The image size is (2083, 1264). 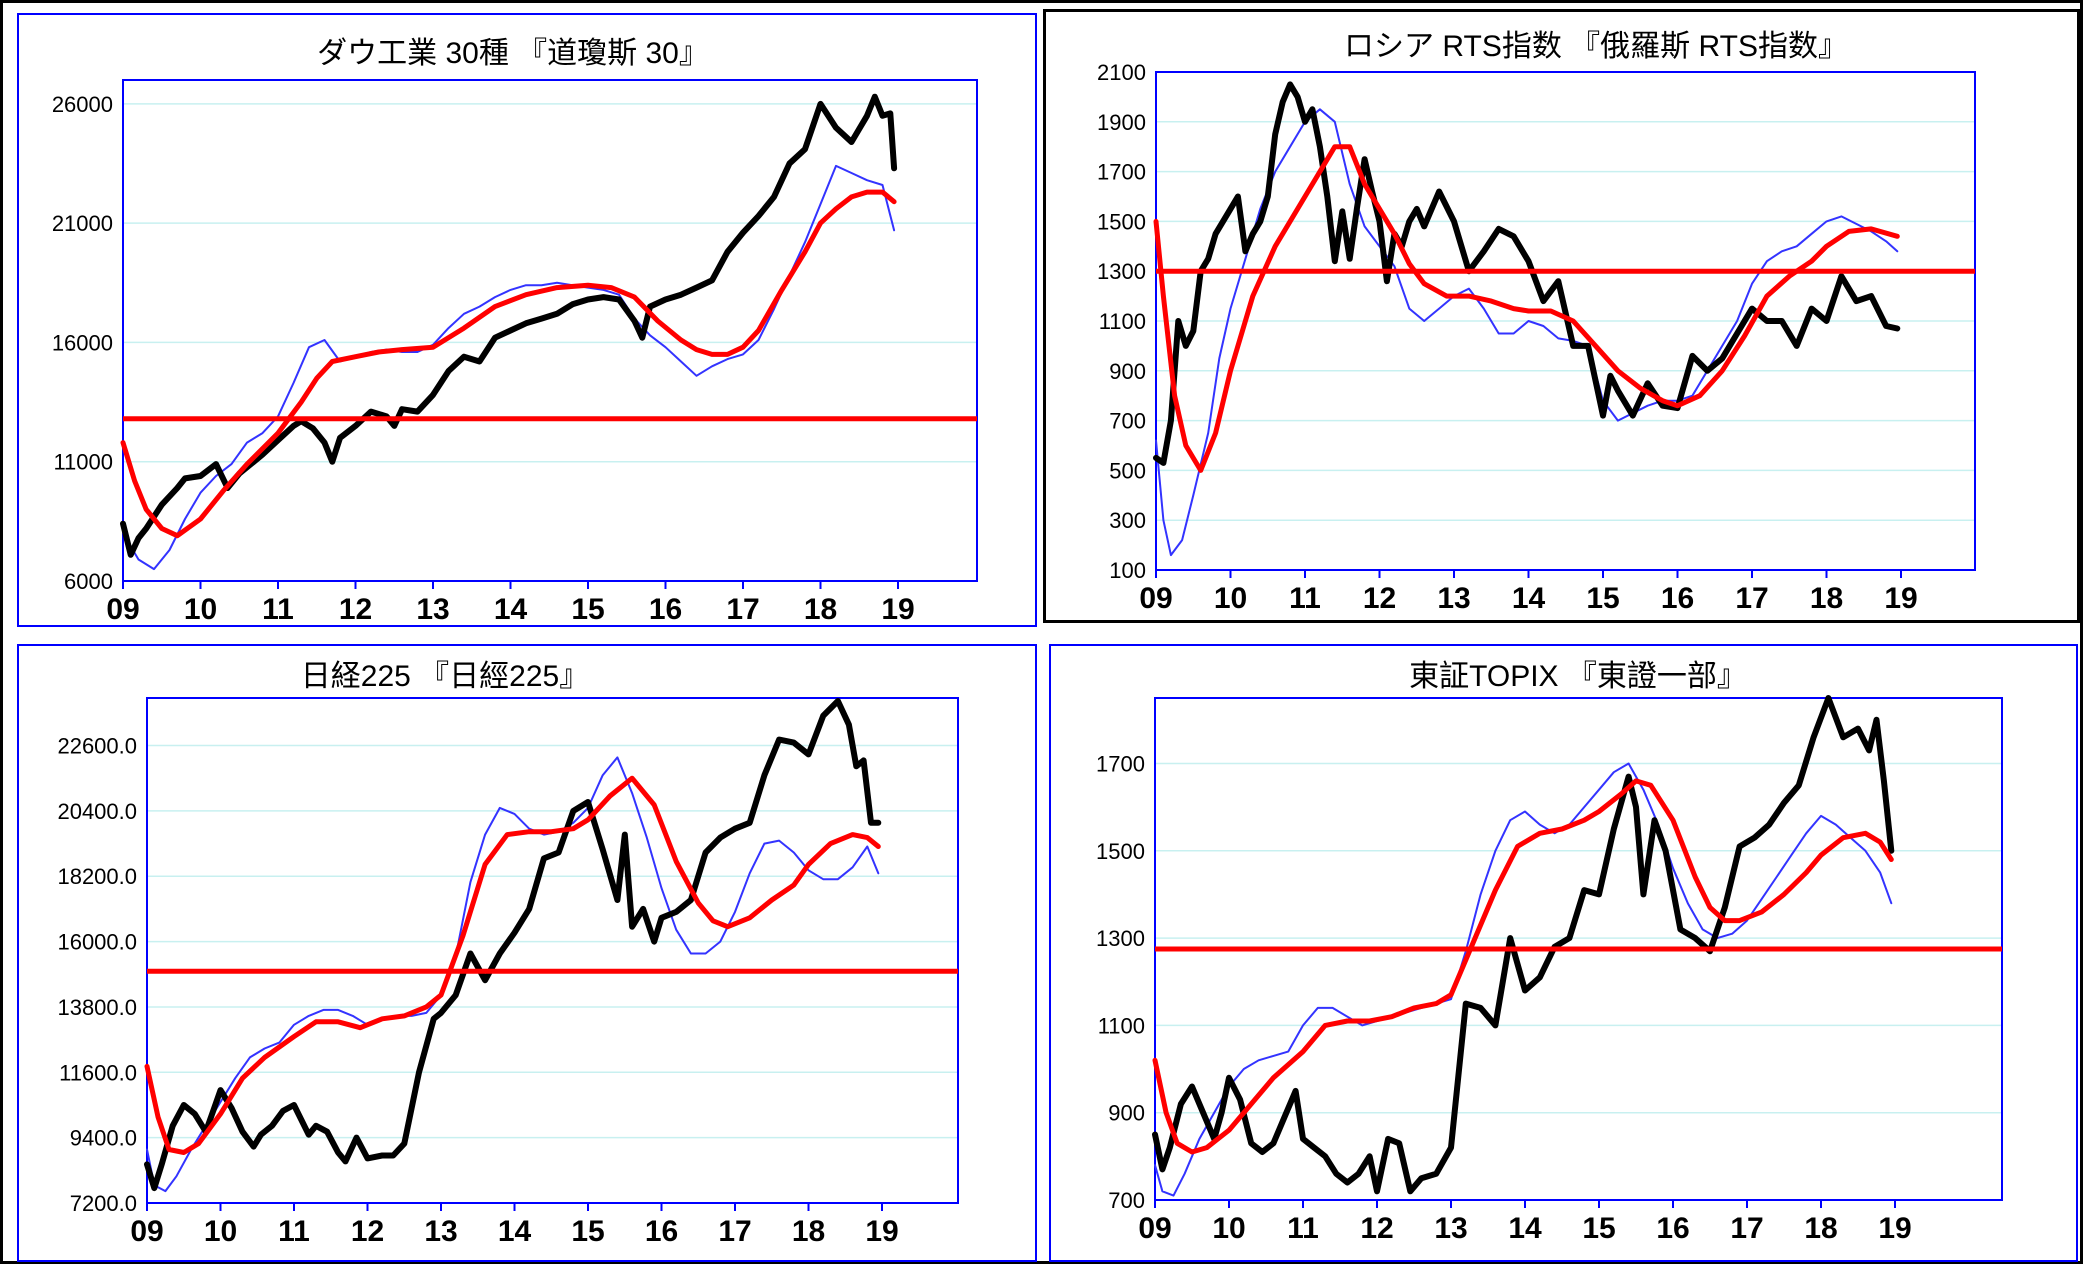 What do you see at coordinates (1122, 321) in the screenshot?
I see `rts-y-tick-label: 1100` at bounding box center [1122, 321].